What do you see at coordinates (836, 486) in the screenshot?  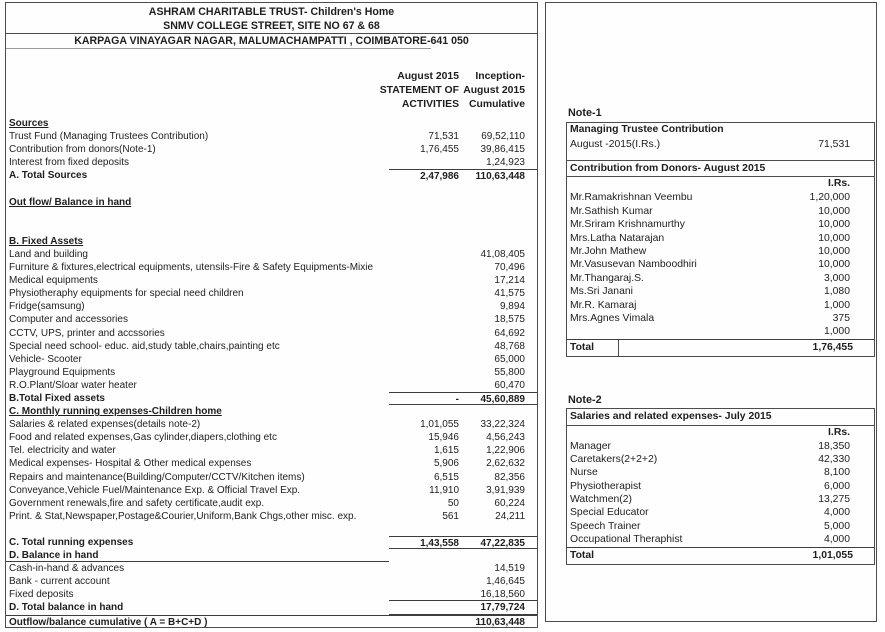 I see `item-amount: 6,000` at bounding box center [836, 486].